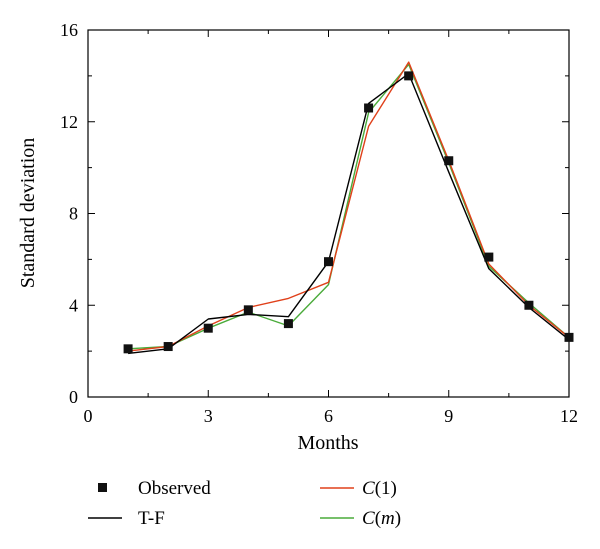 This screenshot has width=600, height=549. Describe the element at coordinates (69, 122) in the screenshot. I see `y-tick-label: 12` at that location.